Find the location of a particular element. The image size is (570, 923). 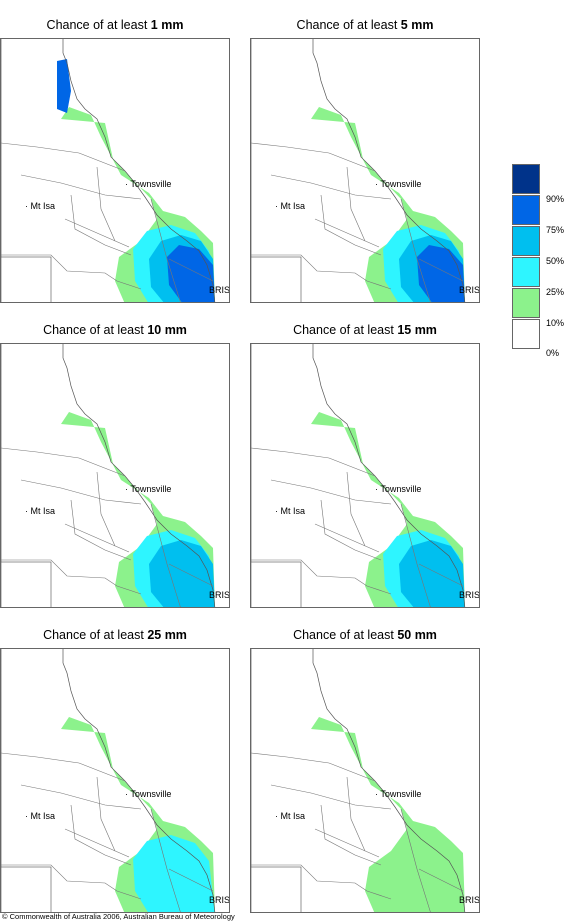

legend-label: 0% is located at coordinates (553, 353).